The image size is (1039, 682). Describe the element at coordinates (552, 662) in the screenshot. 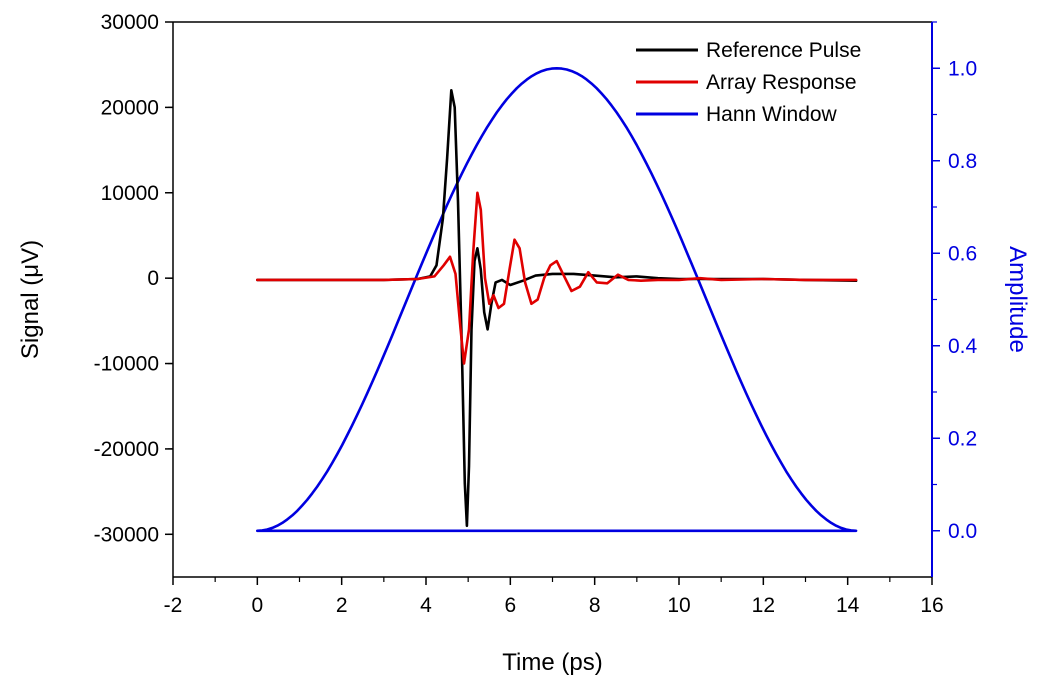

I see `x-axis-title: Time (ps)` at that location.